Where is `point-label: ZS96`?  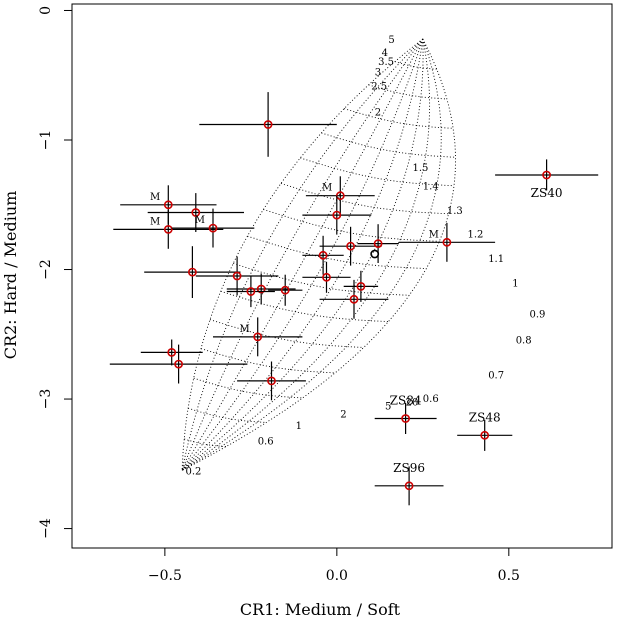 point-label: ZS96 is located at coordinates (409, 468).